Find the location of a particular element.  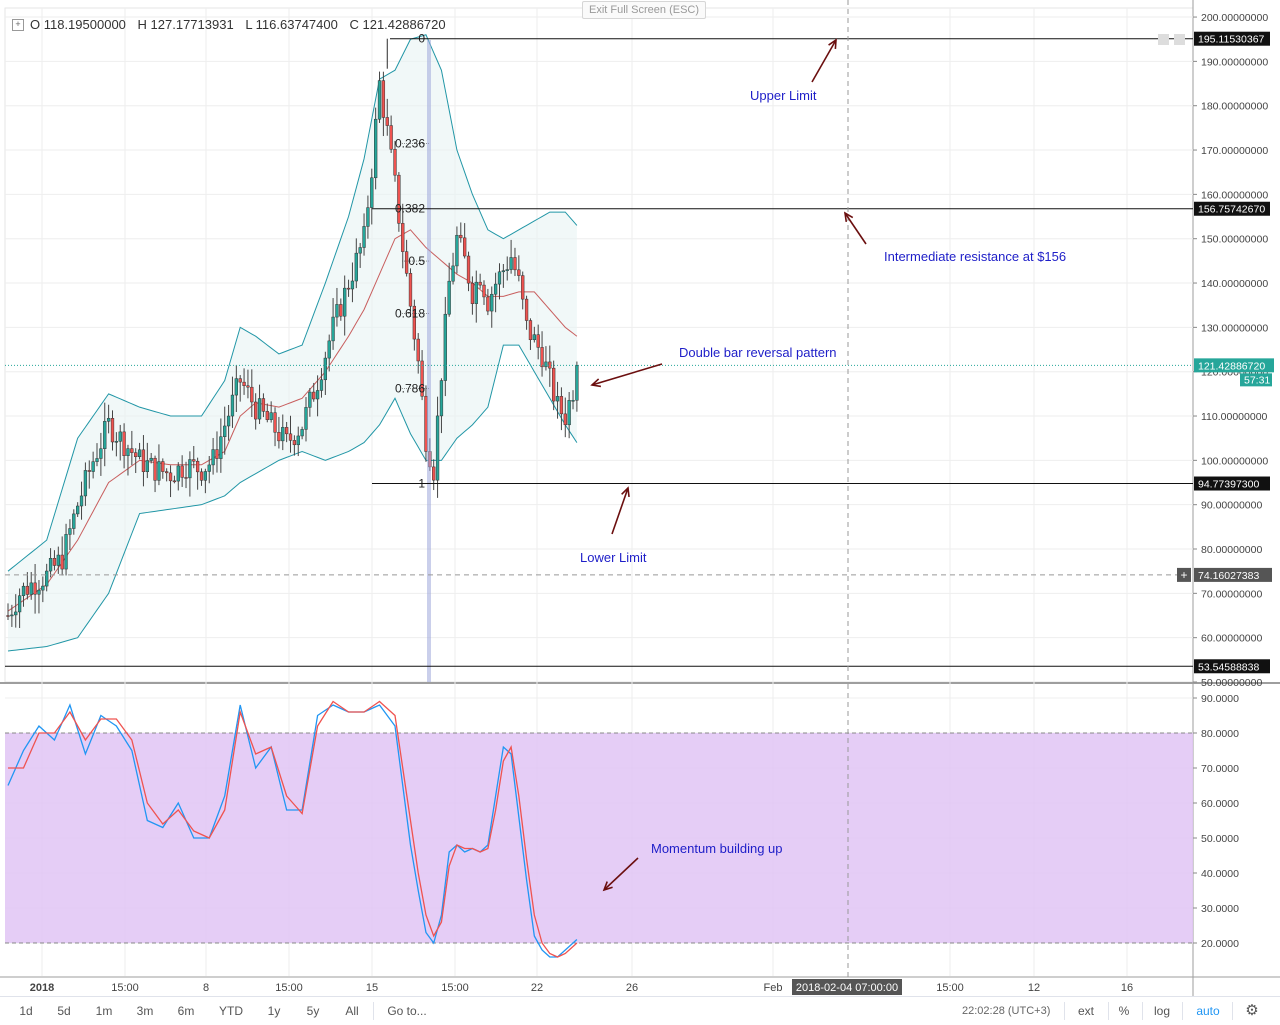

ohlc-low: L 116.63747400 is located at coordinates (291, 24).